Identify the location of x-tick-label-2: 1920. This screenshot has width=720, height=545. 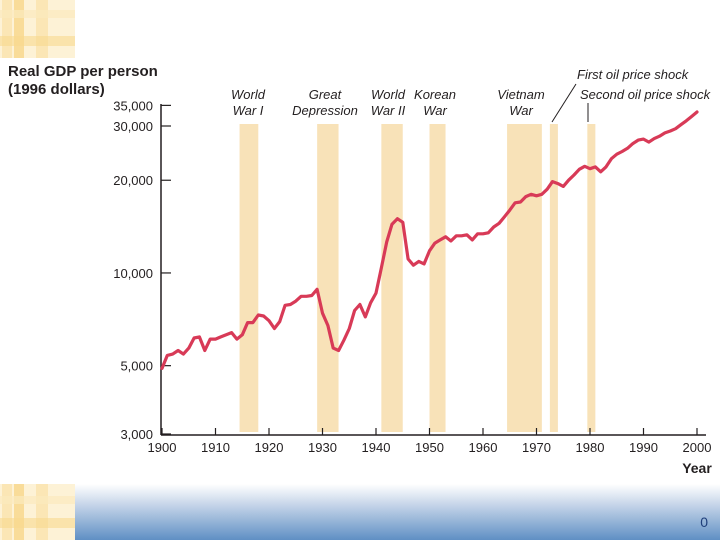
(269, 447).